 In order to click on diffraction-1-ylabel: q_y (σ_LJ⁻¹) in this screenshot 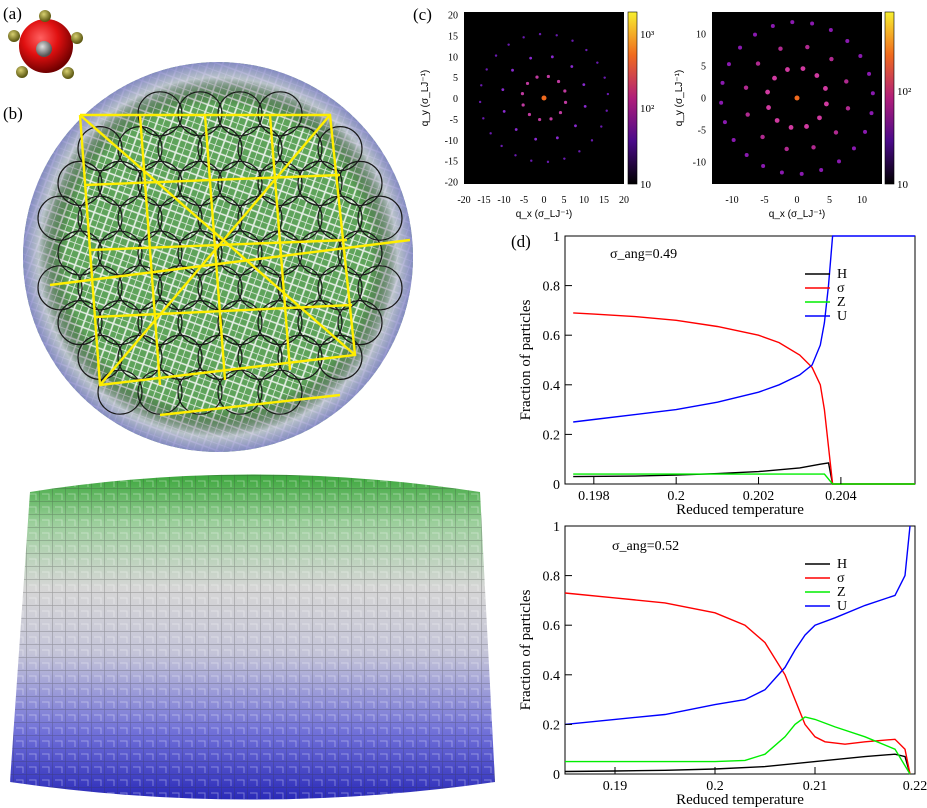, I will do `click(425, 98)`.